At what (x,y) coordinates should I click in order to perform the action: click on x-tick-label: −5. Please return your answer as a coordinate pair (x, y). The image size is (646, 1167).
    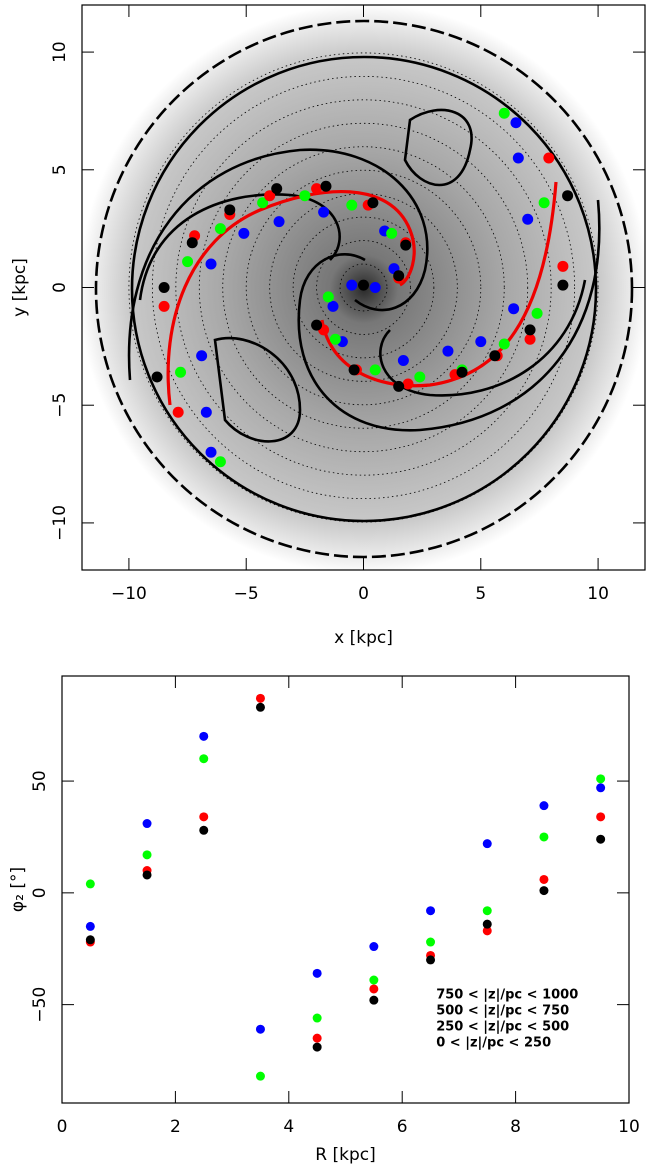
    Looking at the image, I should click on (246, 594).